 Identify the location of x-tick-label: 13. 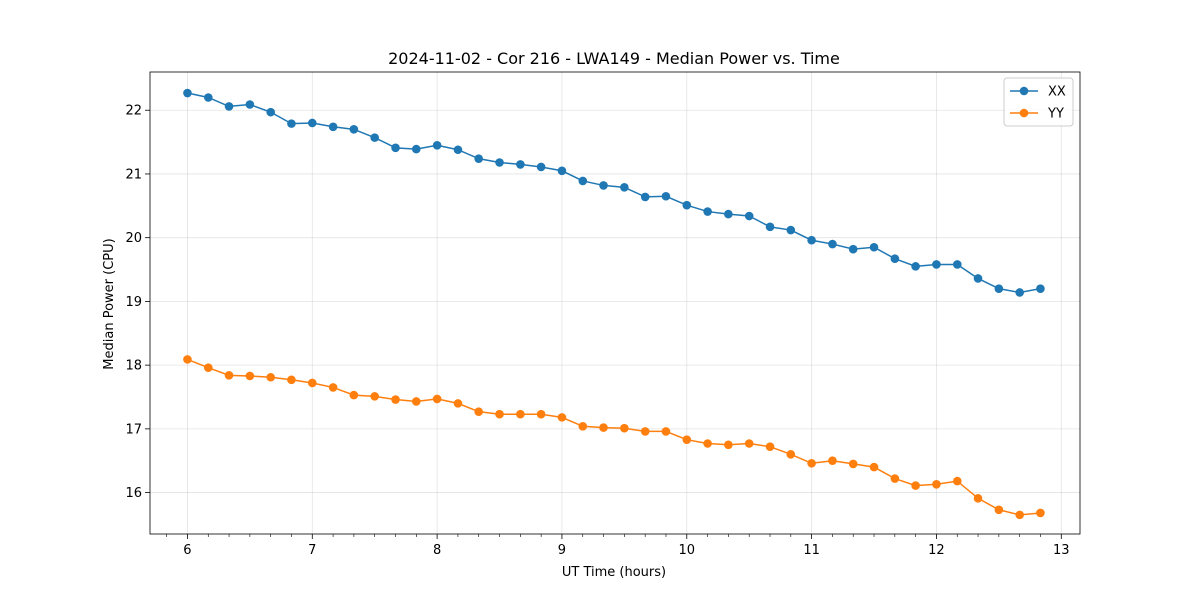
(1061, 550).